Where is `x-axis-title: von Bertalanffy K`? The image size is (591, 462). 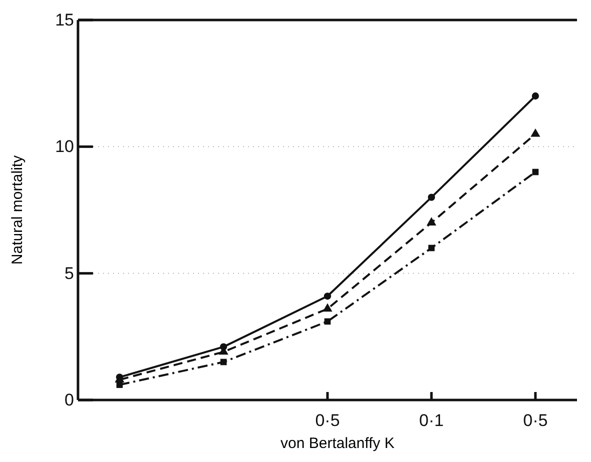
x-axis-title: von Bertalanffy K is located at coordinates (337, 443).